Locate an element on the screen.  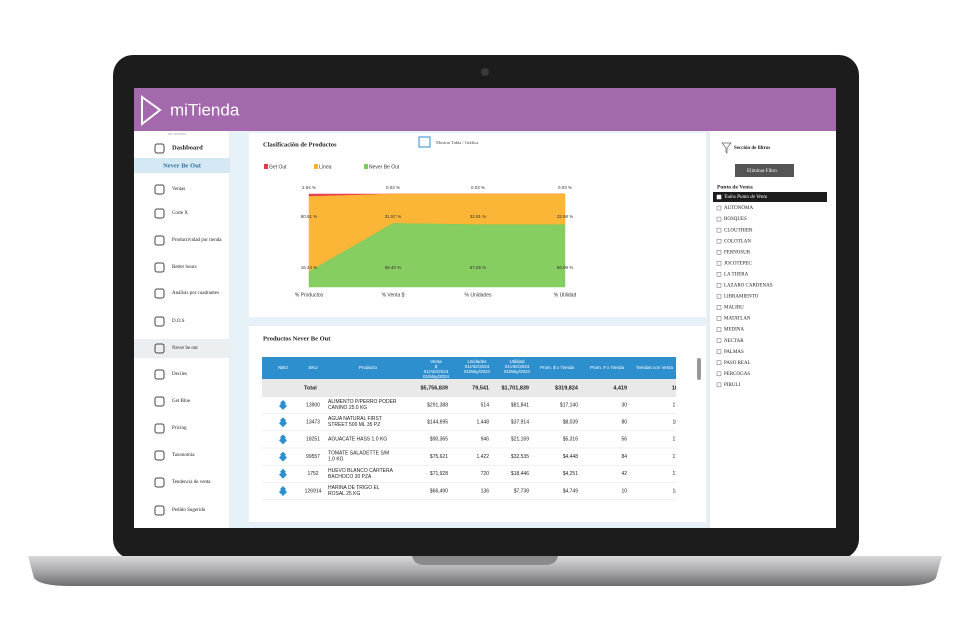
filter-option: MEDINA is located at coordinates (734, 330).